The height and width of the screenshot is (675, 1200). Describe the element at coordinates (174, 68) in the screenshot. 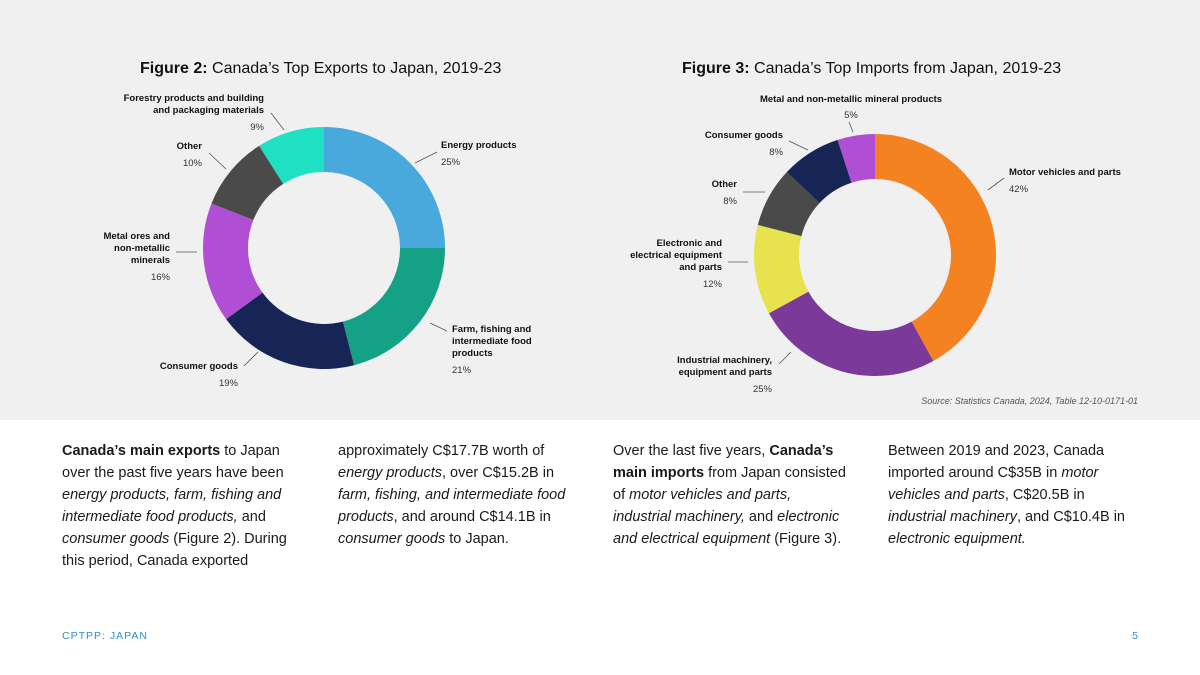

I see `figure-2-prefix: Figure 2:` at that location.